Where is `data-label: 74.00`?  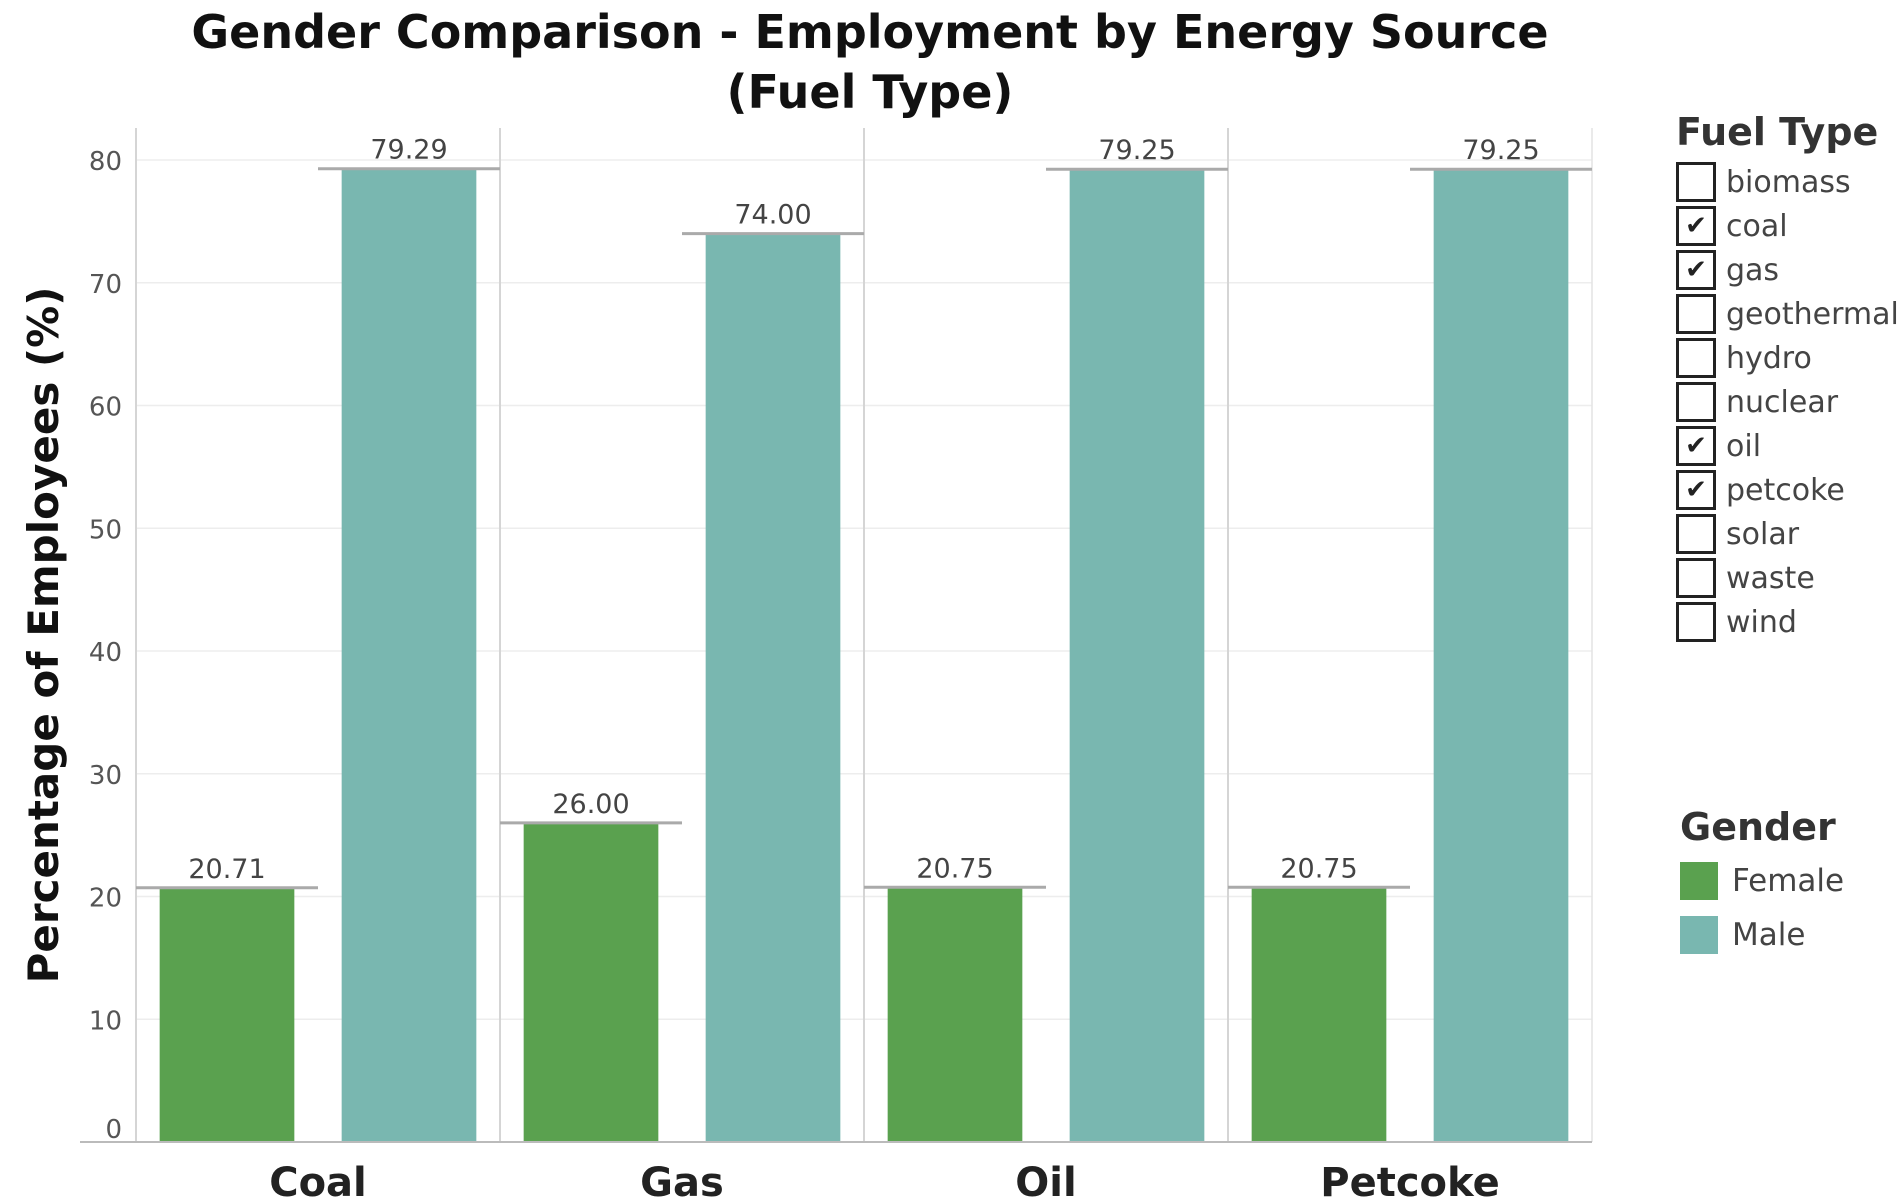 data-label: 74.00 is located at coordinates (772, 215).